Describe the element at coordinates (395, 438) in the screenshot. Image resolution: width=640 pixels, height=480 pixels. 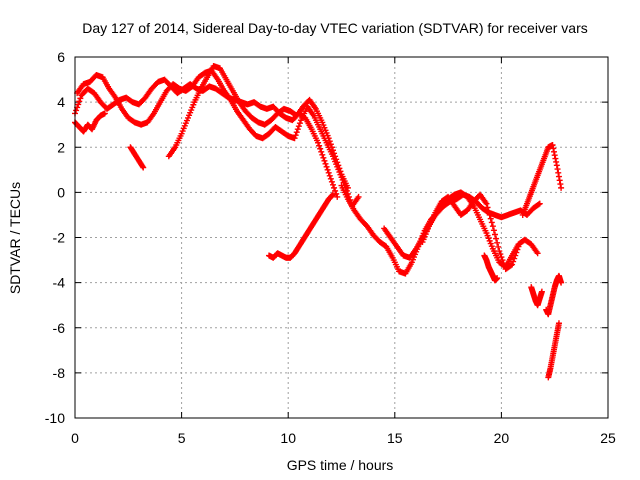
I see `x-tick-label: 15` at that location.